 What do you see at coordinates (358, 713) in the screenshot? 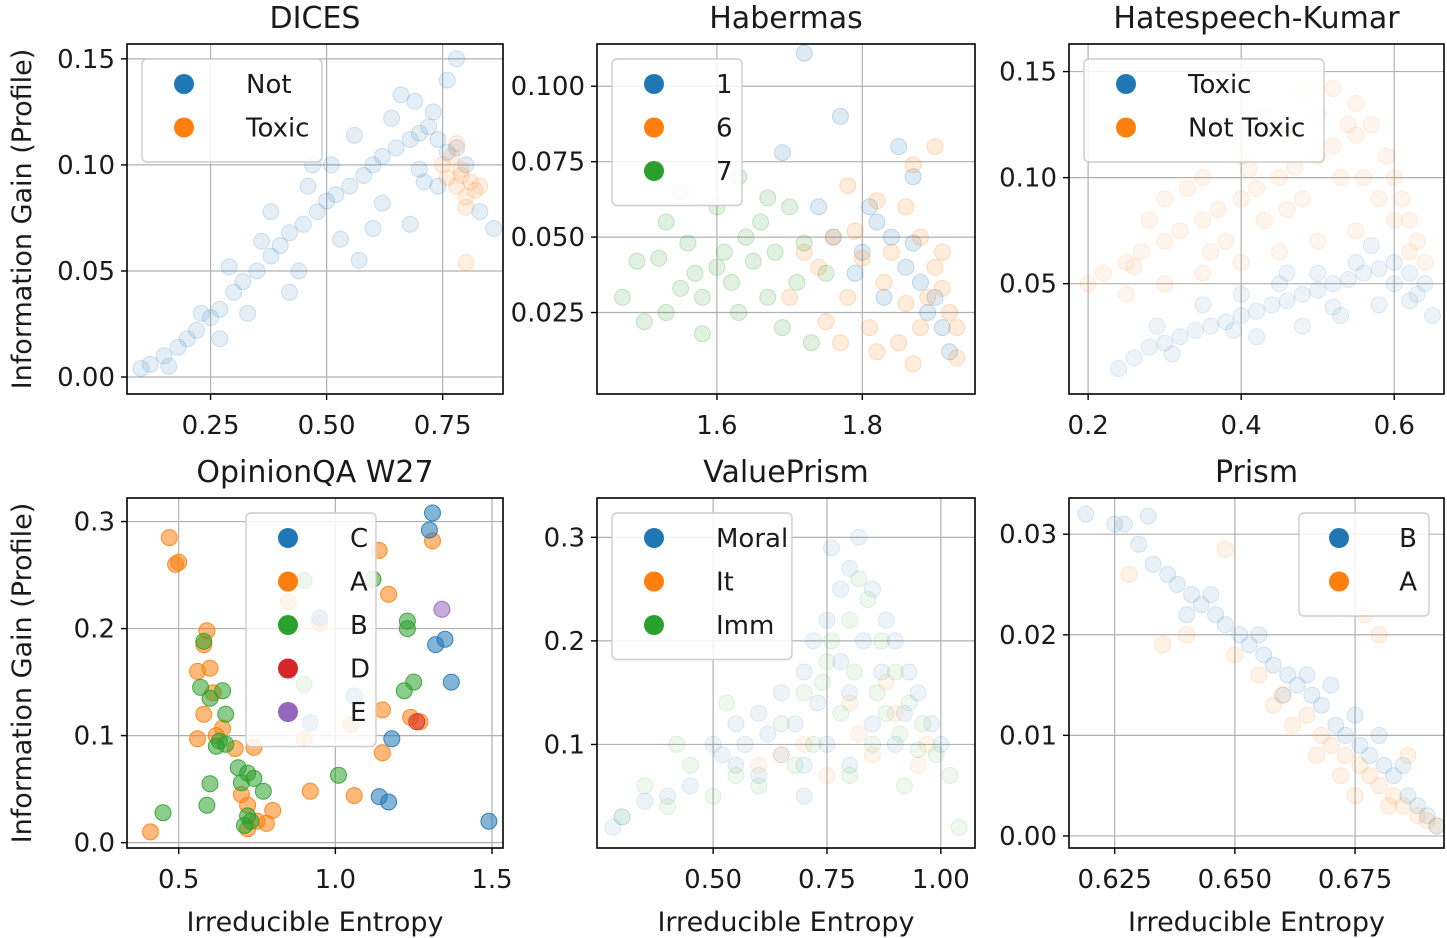
I see `legend-label: E` at bounding box center [358, 713].